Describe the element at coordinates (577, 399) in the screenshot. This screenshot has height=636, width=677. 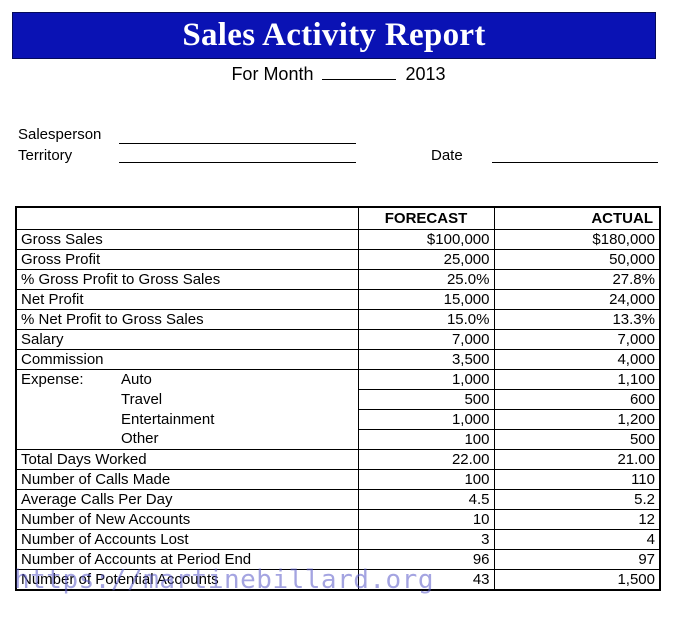
I see `actual-cell: 600` at that location.